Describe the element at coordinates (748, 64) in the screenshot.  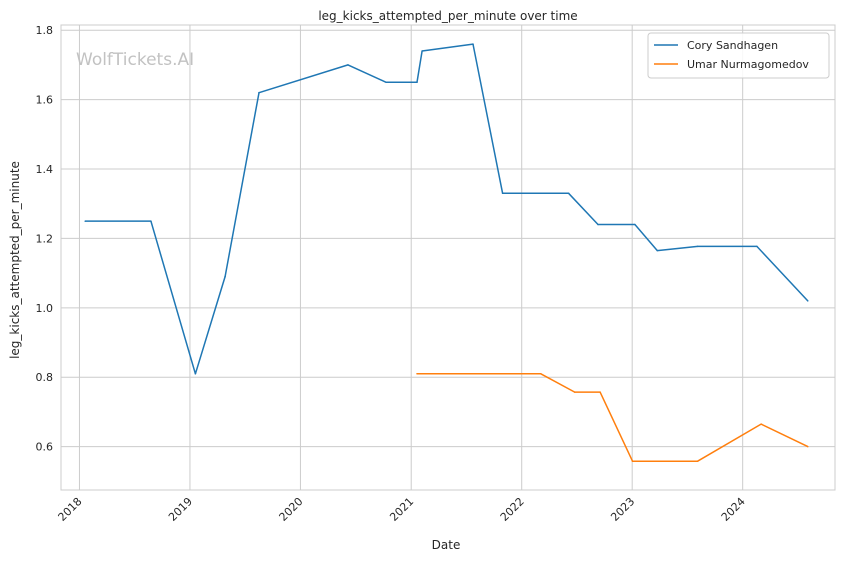
I see `legend-label-1: Umar Nurmagomedov` at that location.